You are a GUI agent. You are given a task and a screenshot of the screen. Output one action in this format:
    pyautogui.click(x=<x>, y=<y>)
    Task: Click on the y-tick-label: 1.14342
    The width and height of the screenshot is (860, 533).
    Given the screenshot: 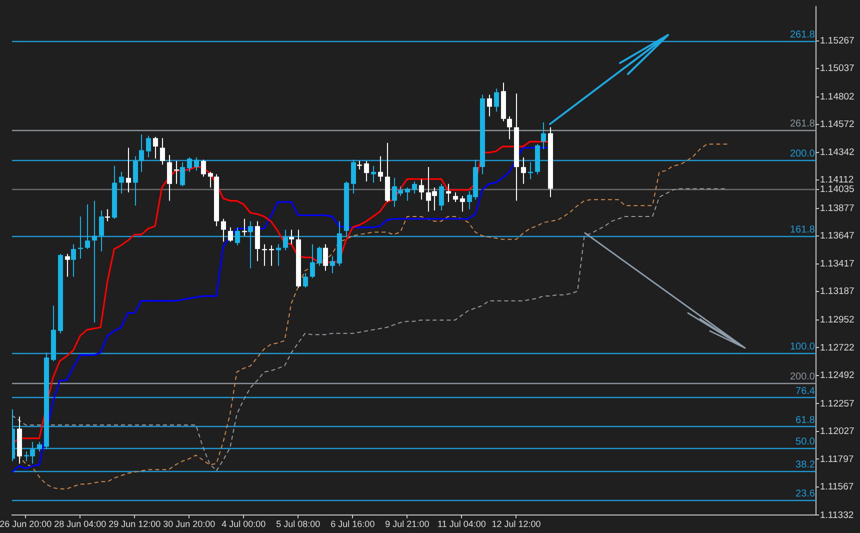 What is the action you would take?
    pyautogui.click(x=837, y=152)
    